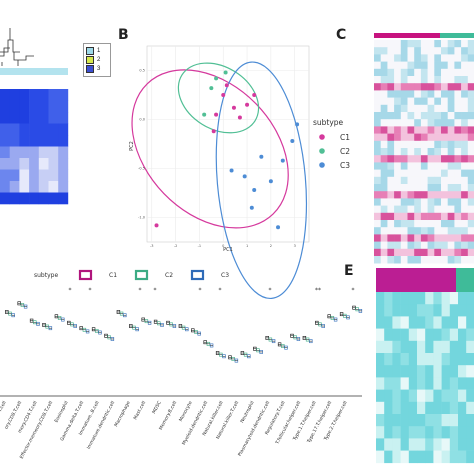 This screenshot has width=474, height=474. I want to click on panel-e-heatmap, so click(425, 366).